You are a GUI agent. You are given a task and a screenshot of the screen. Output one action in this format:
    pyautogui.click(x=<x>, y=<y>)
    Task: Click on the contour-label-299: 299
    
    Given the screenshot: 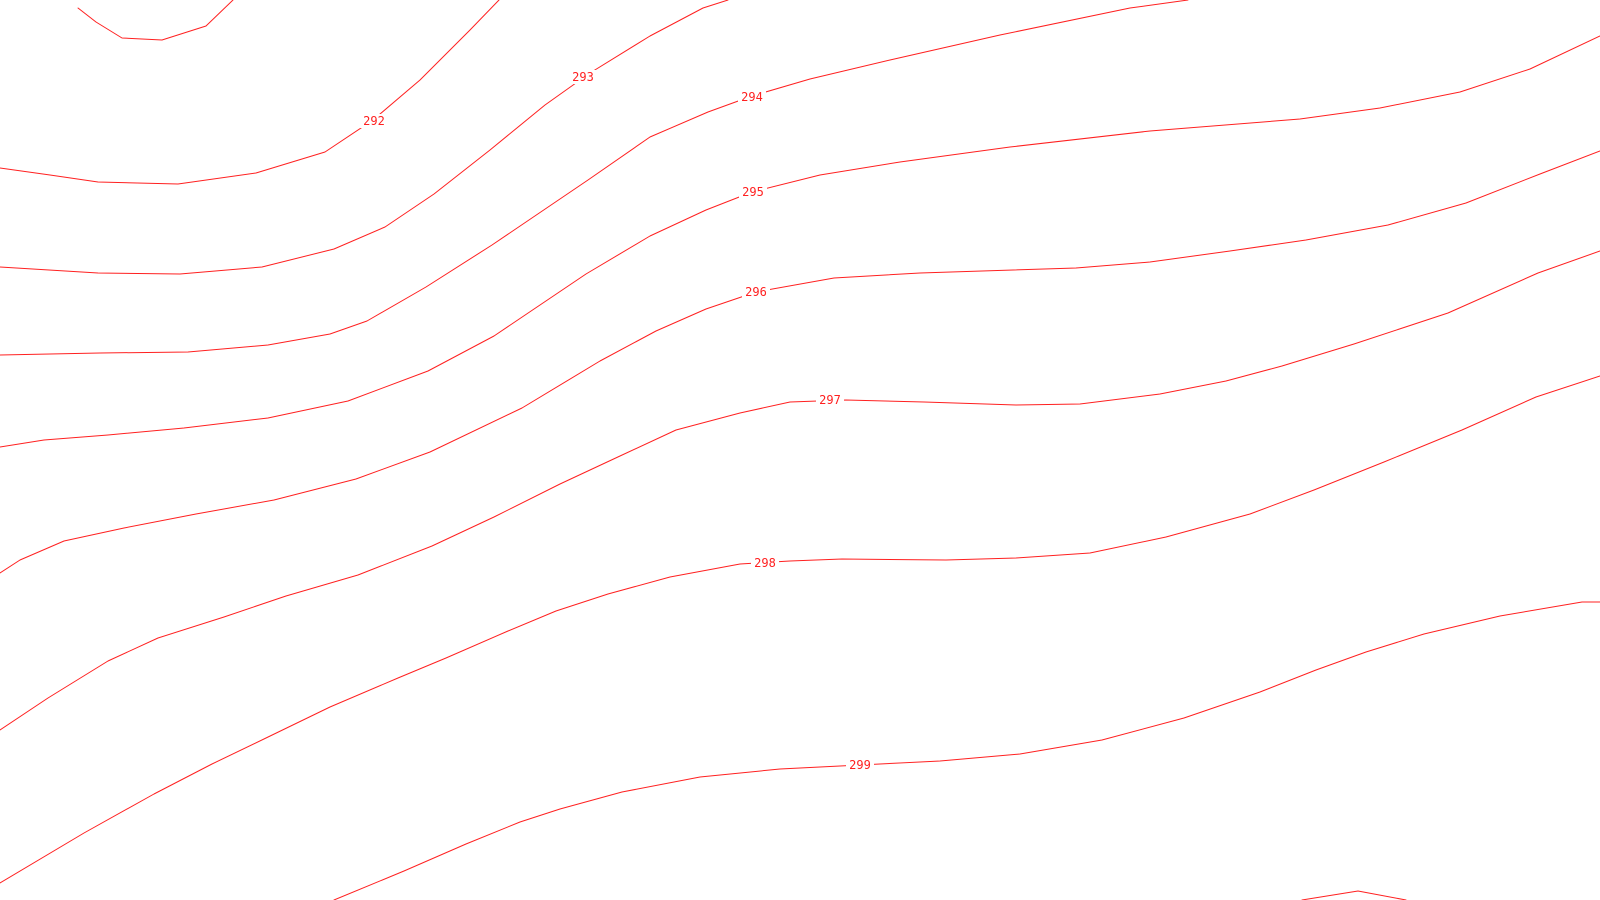 What is the action you would take?
    pyautogui.click(x=860, y=765)
    